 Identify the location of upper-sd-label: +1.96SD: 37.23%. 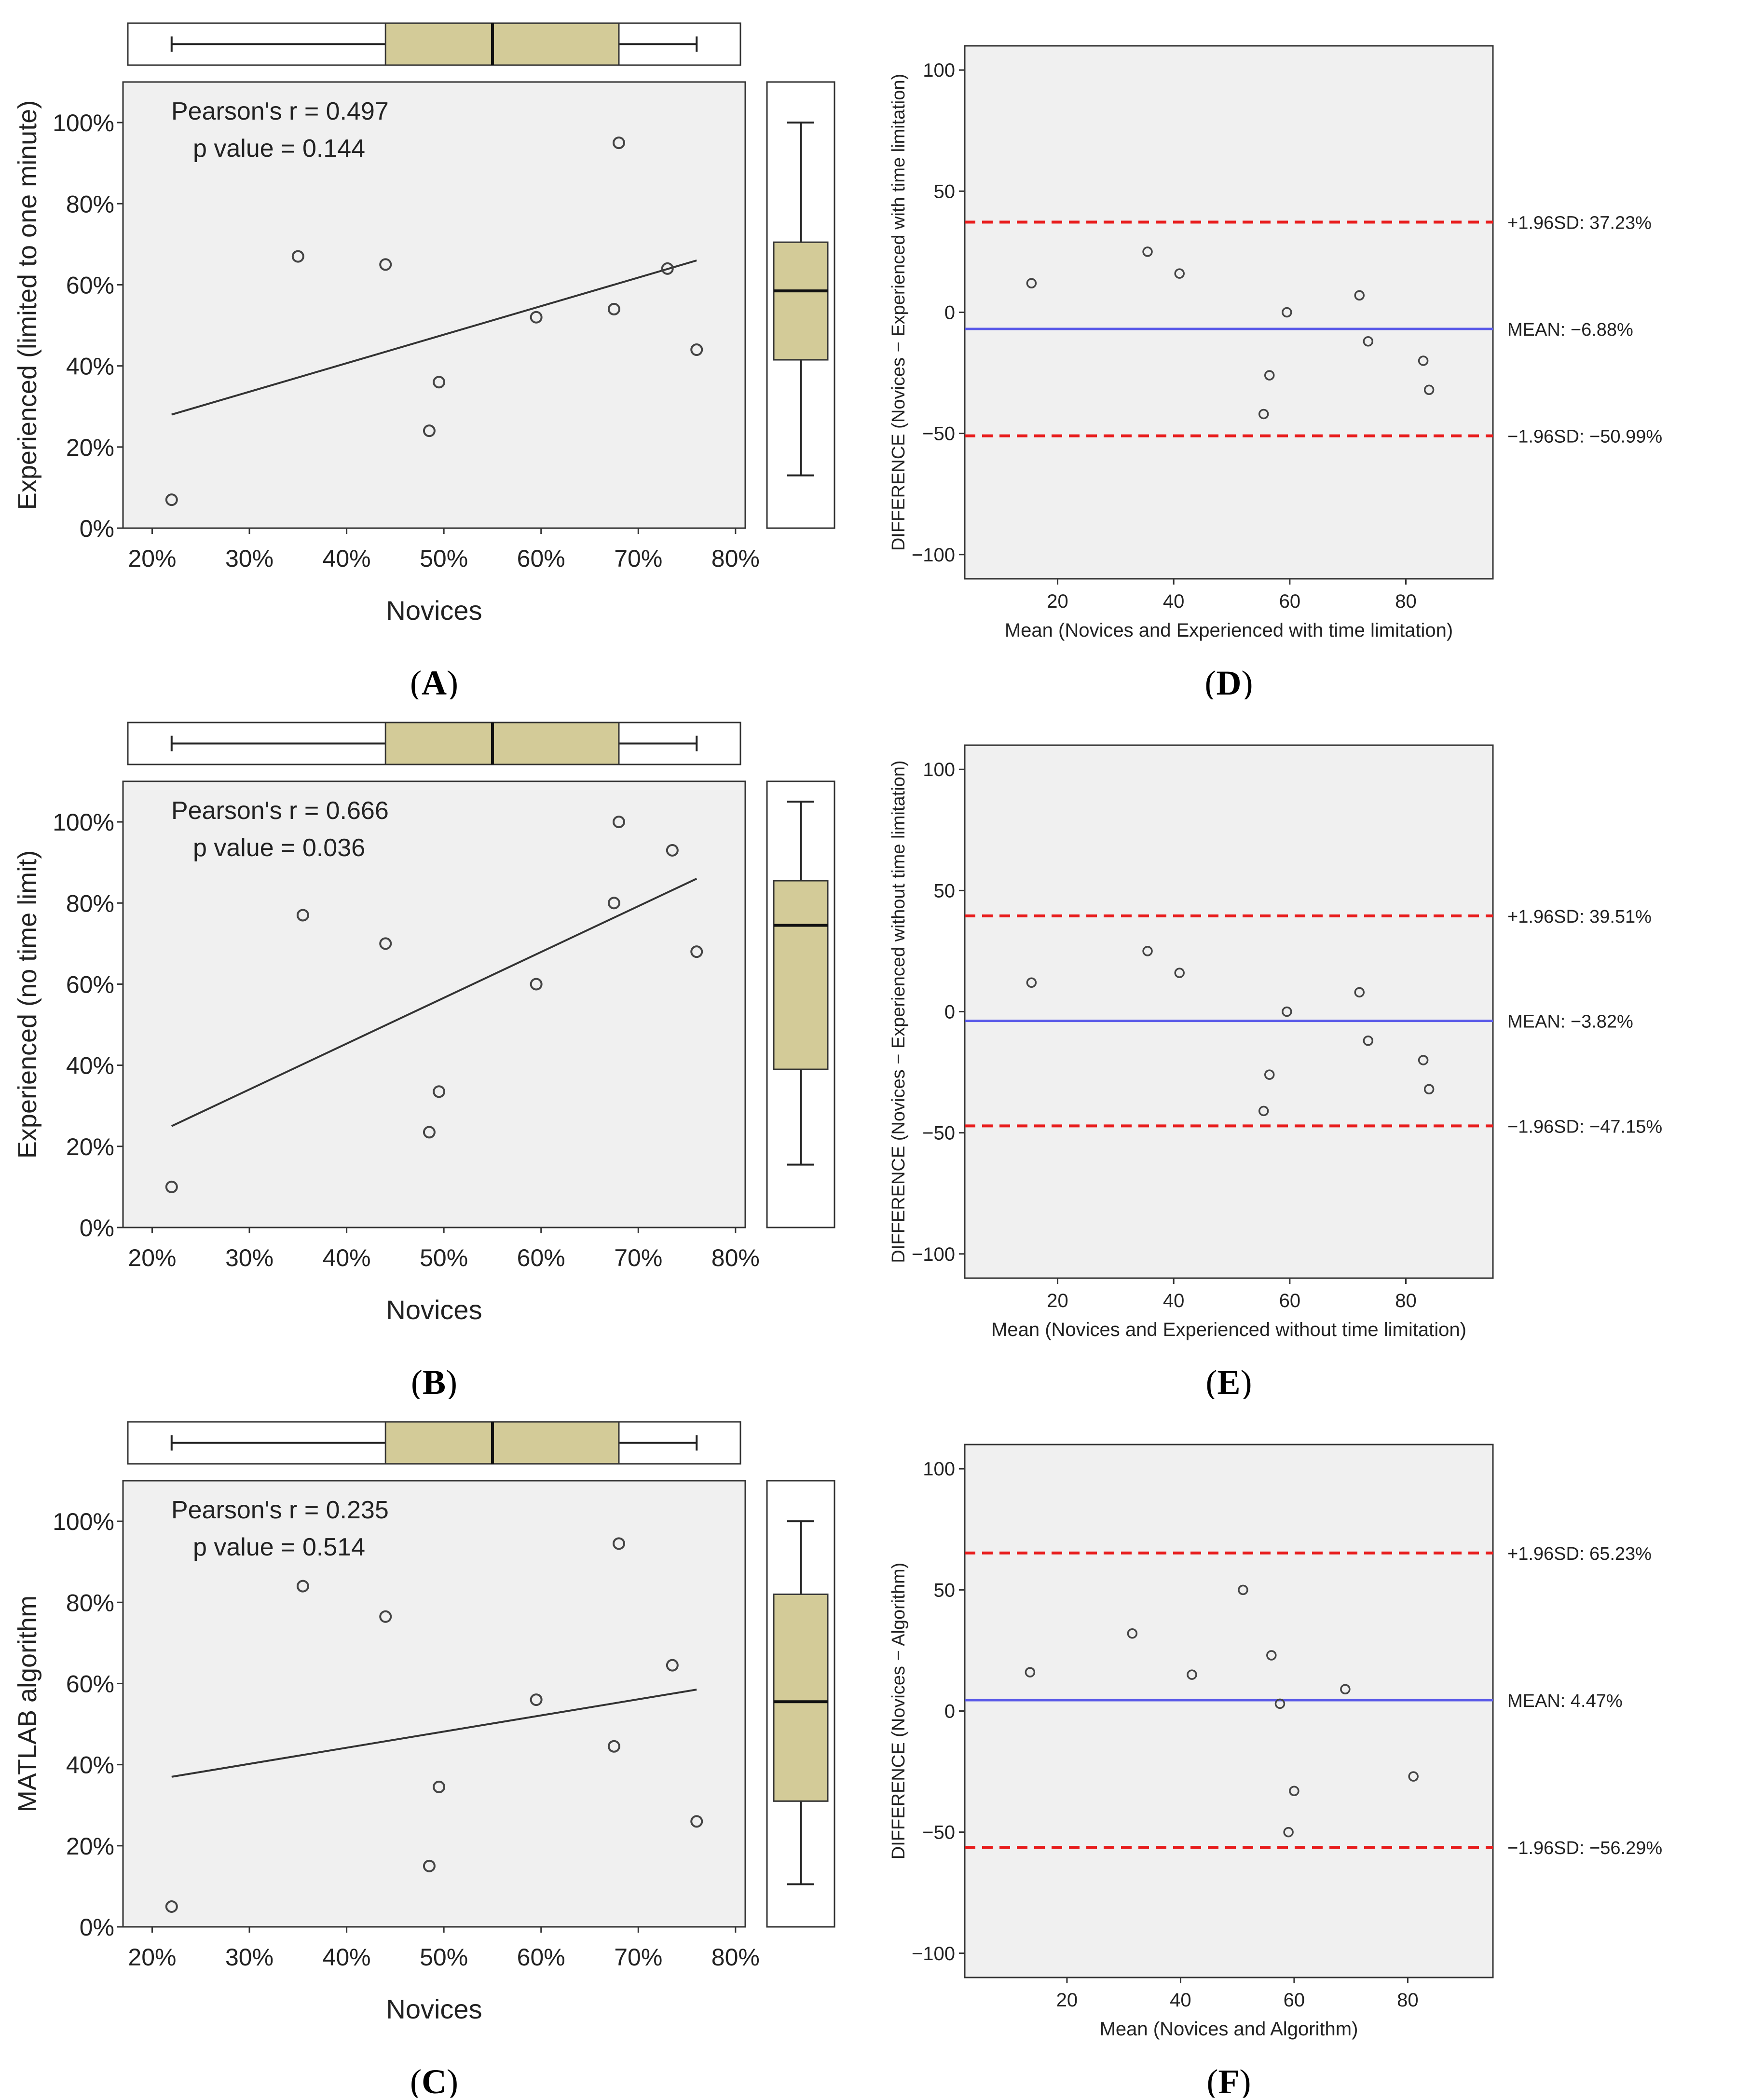
(1580, 223).